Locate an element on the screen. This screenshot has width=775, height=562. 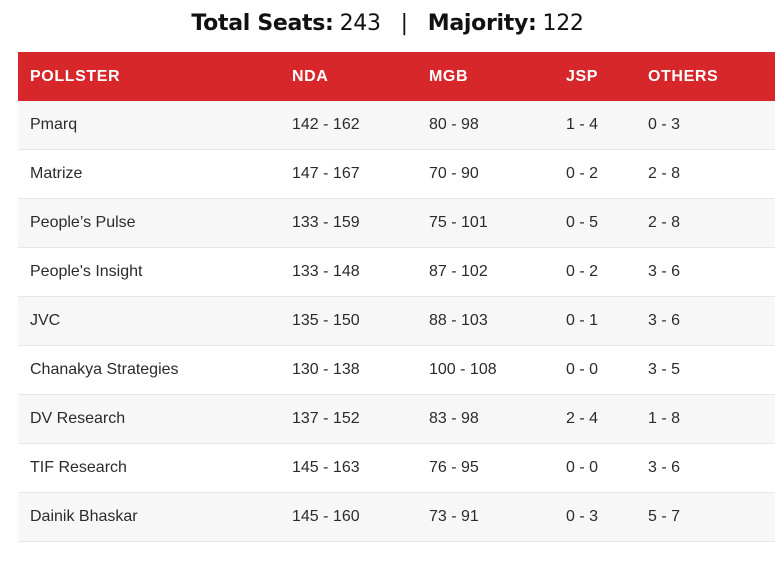
pollster-cell: DV Research is located at coordinates (155, 419).